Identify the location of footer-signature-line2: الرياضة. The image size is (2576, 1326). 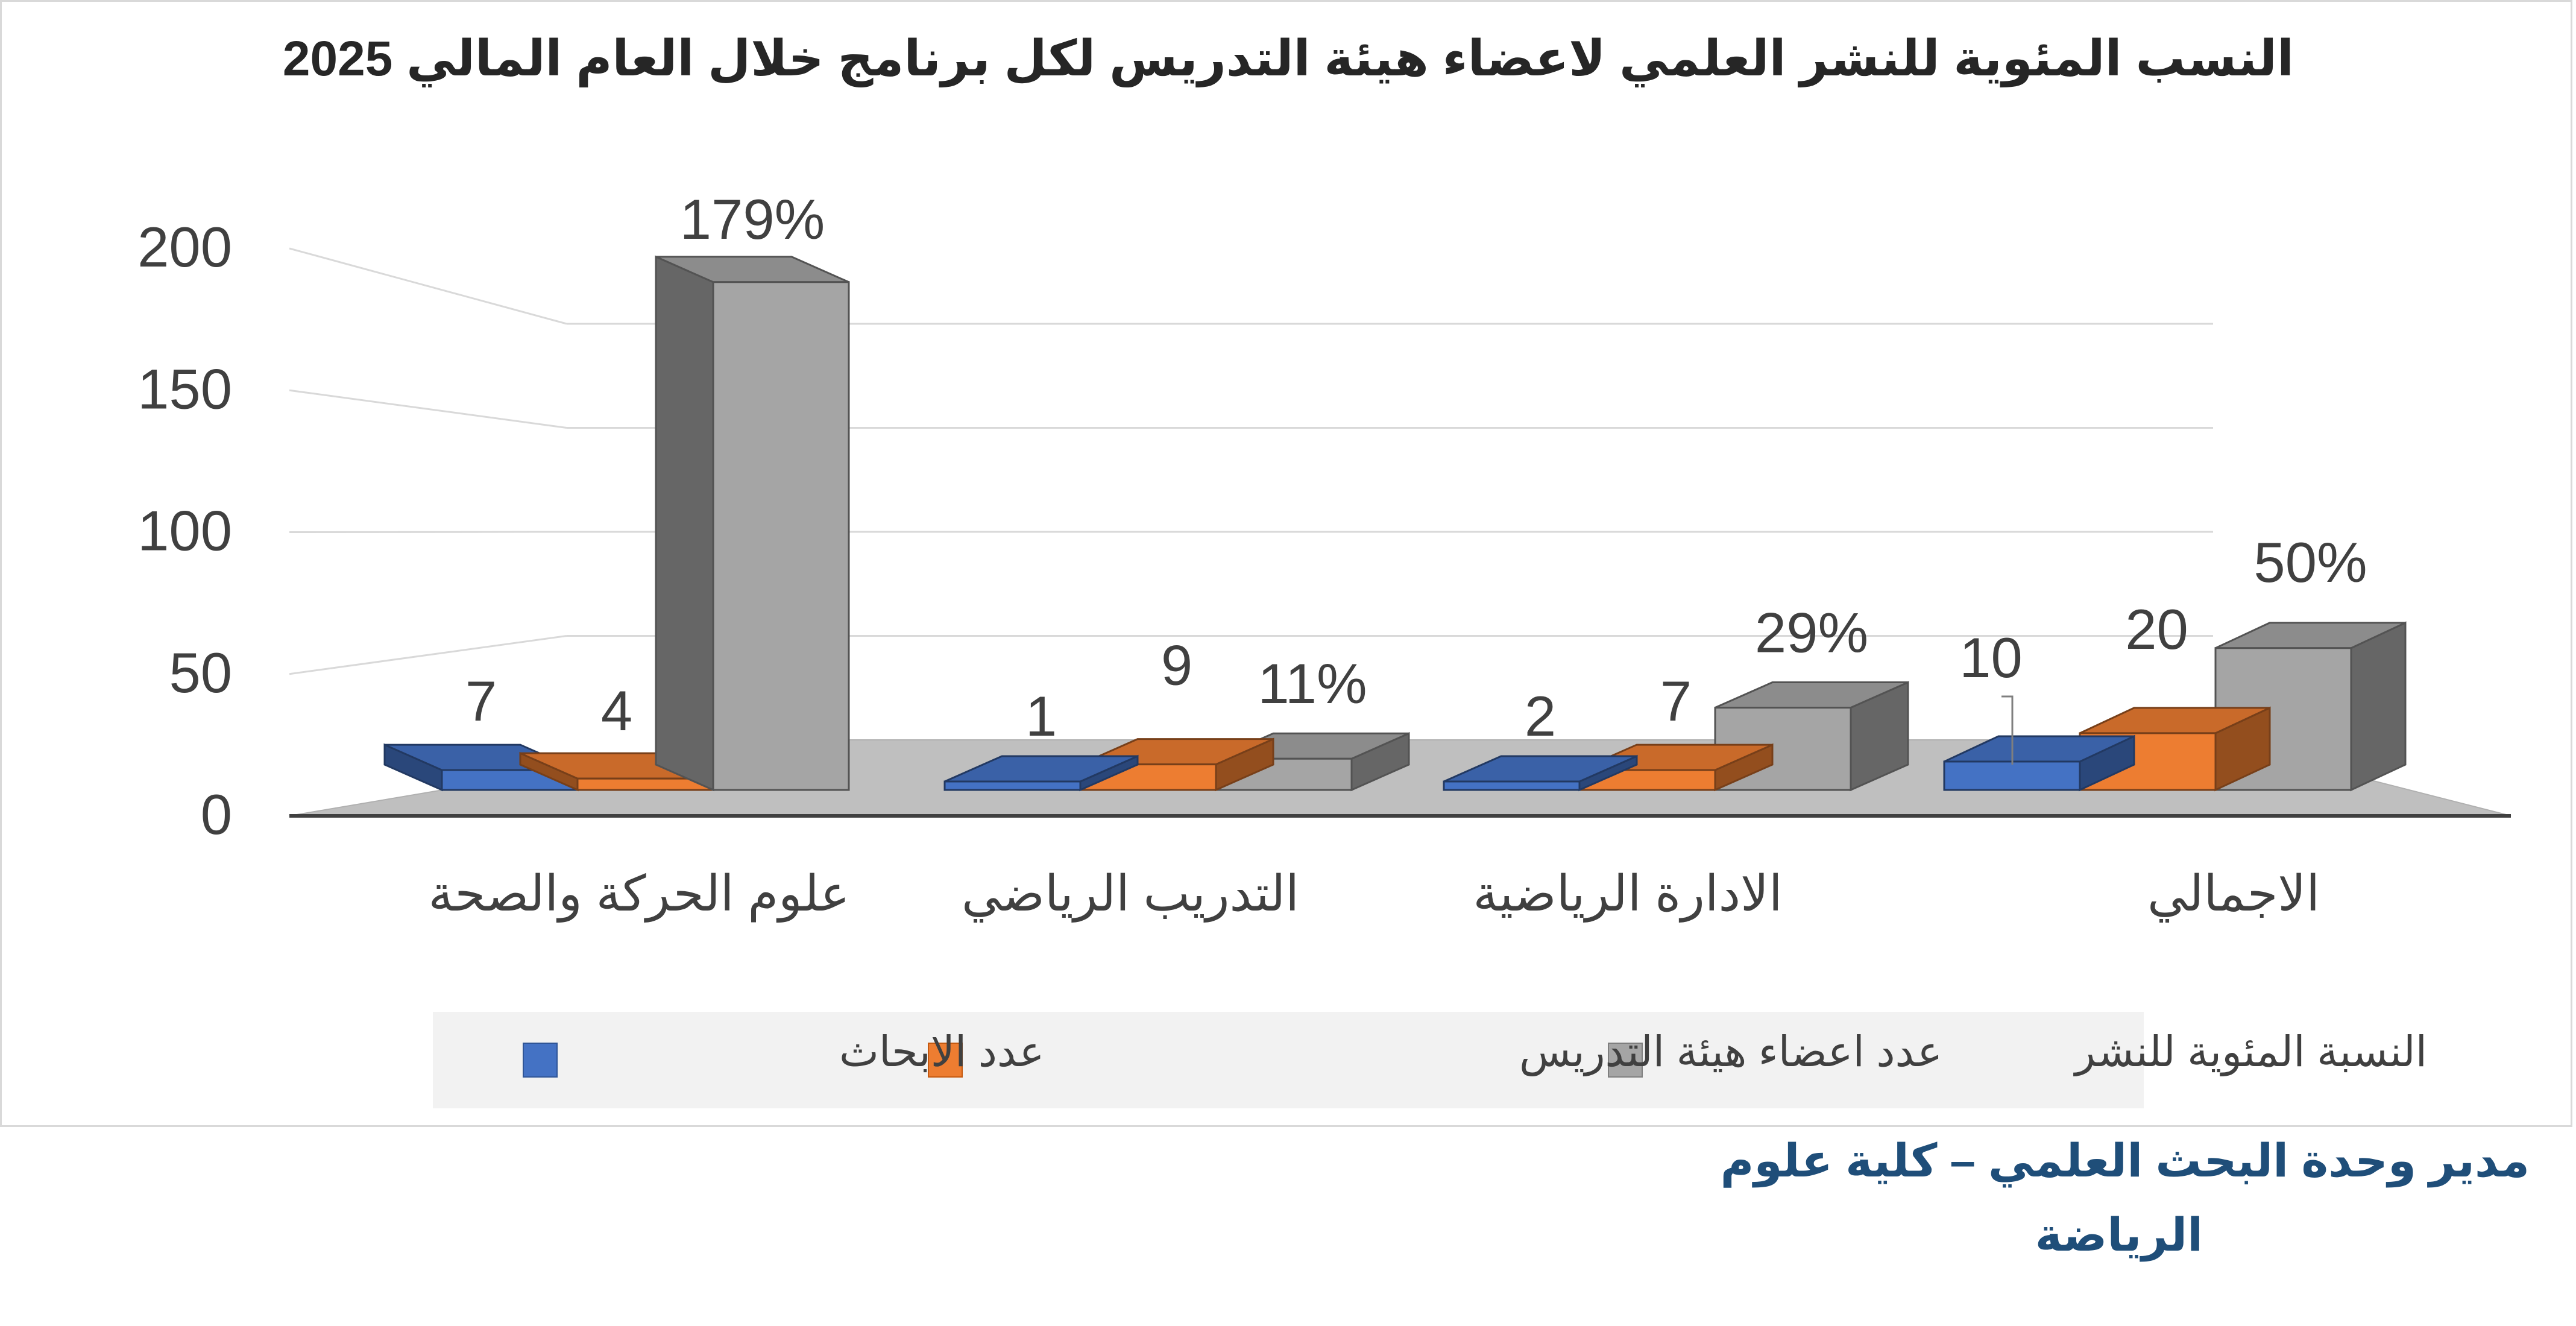
(2119, 1235).